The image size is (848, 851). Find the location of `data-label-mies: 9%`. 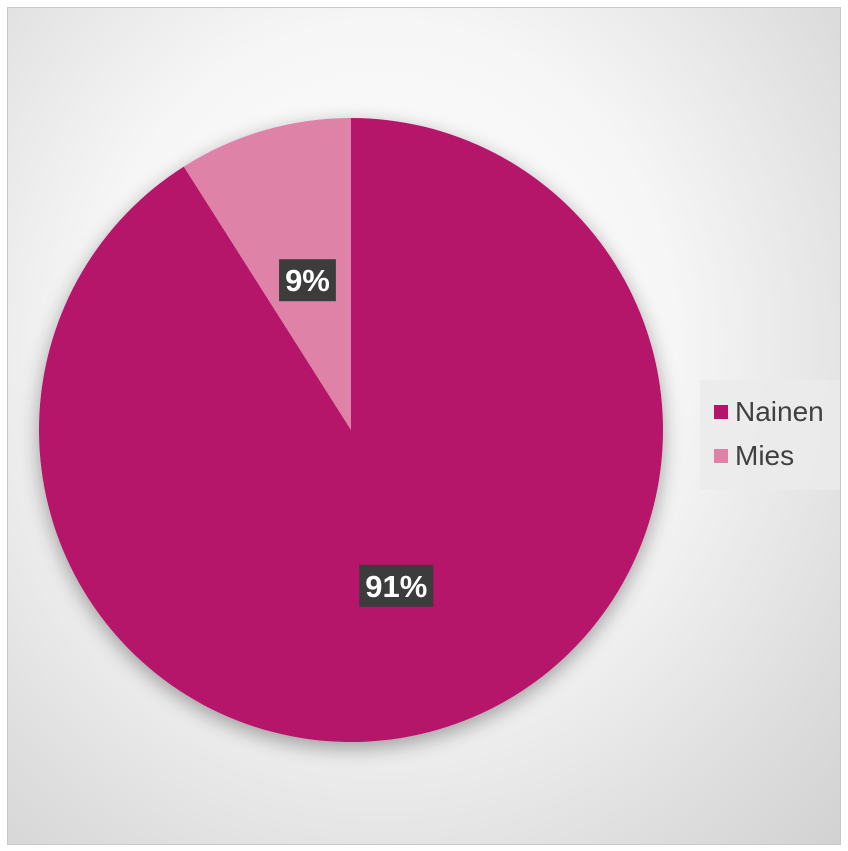

data-label-mies: 9% is located at coordinates (307, 280).